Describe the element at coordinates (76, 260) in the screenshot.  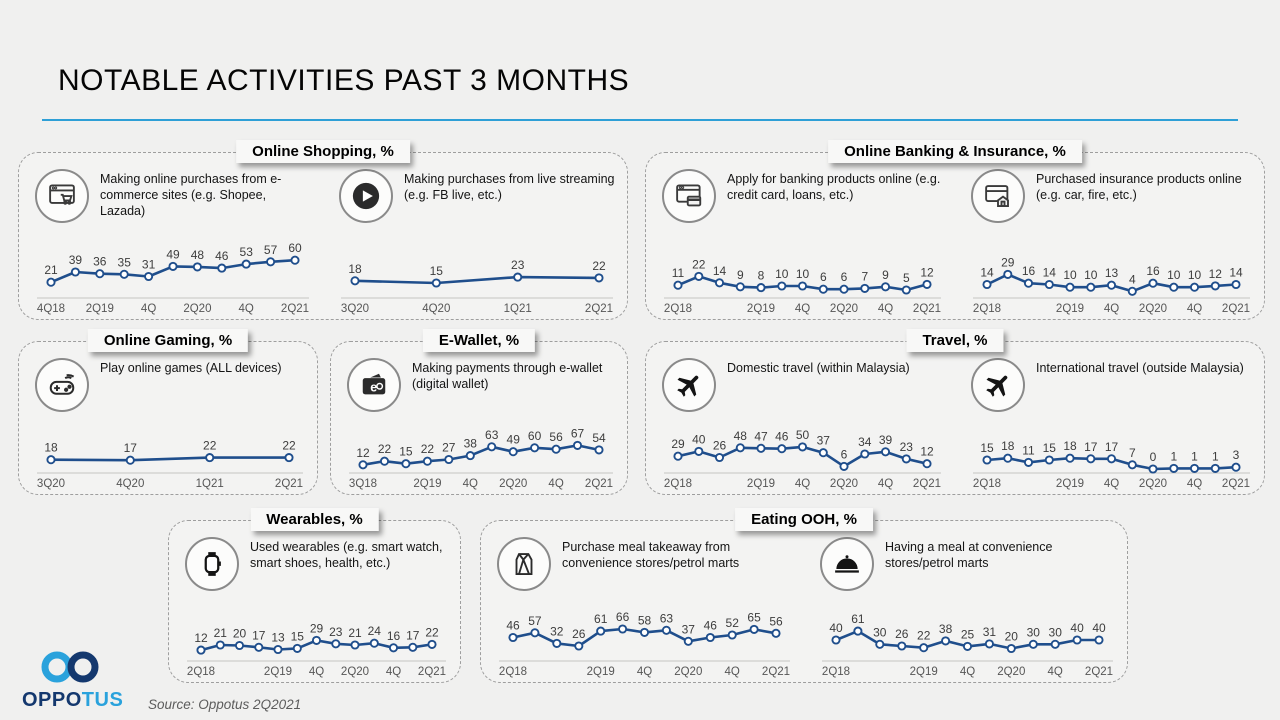
I see `svg-text: 39` at that location.